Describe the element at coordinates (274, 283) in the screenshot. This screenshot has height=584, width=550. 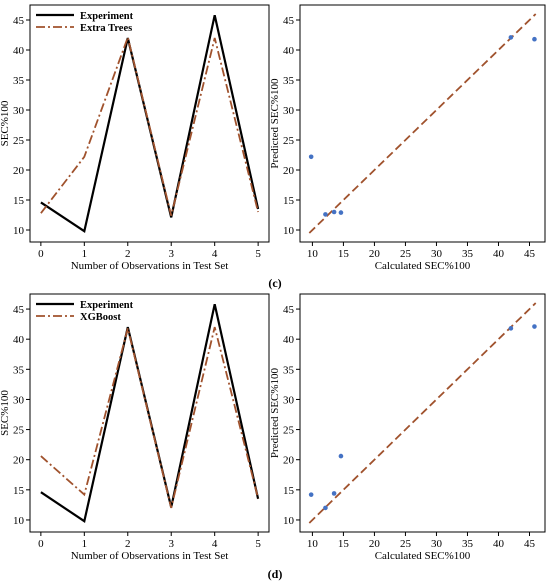
I see `panel-caption: (c)` at that location.